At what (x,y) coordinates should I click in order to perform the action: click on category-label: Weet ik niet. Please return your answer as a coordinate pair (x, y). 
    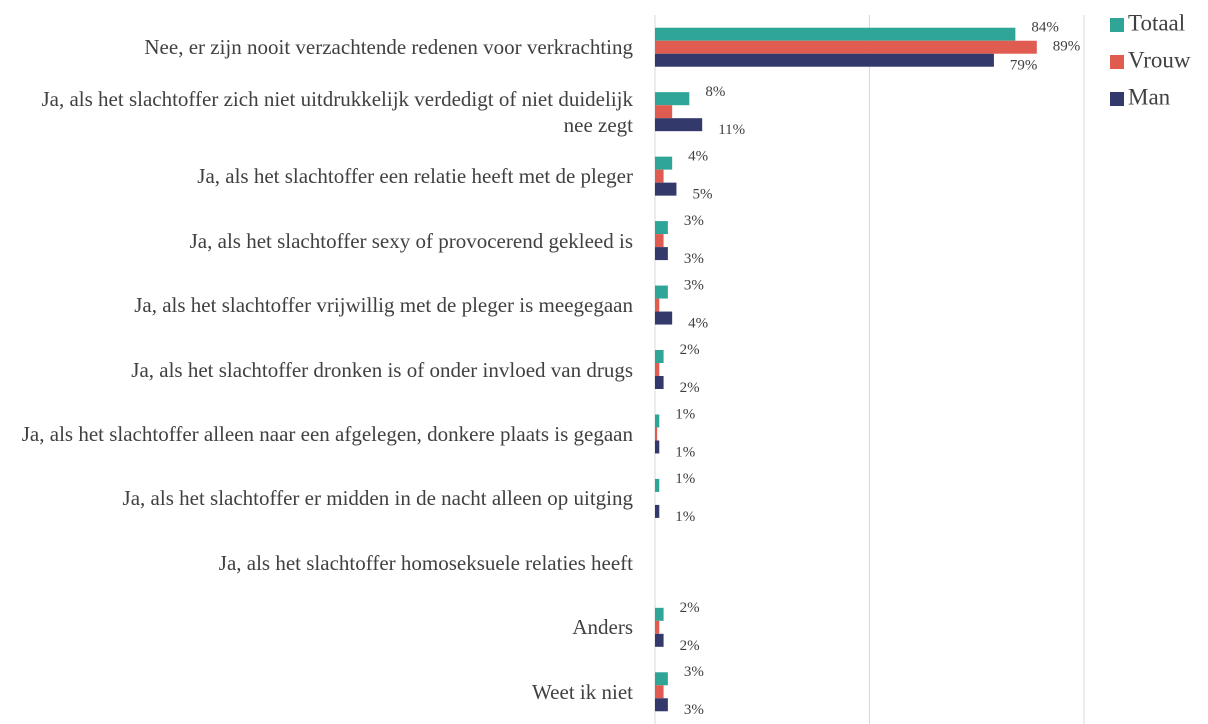
    Looking at the image, I should click on (582, 691).